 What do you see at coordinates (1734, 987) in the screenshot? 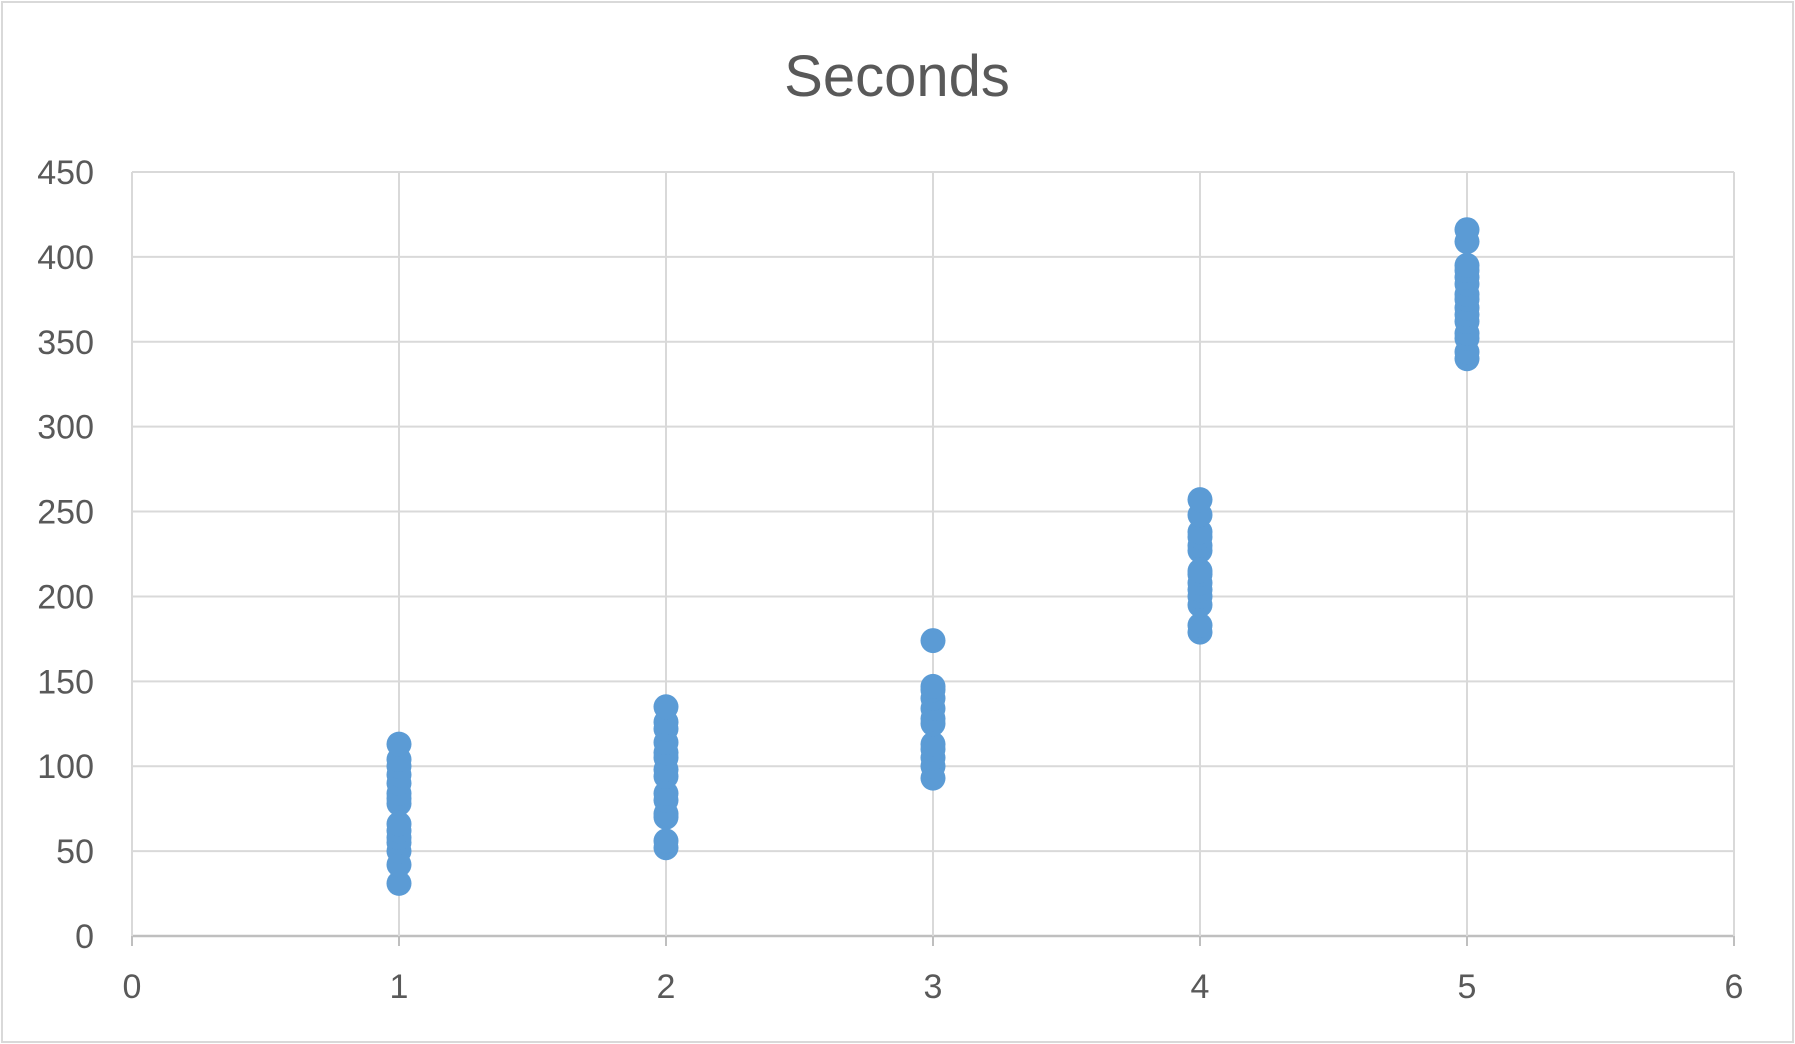
I see `x-tick-label: 6` at bounding box center [1734, 987].